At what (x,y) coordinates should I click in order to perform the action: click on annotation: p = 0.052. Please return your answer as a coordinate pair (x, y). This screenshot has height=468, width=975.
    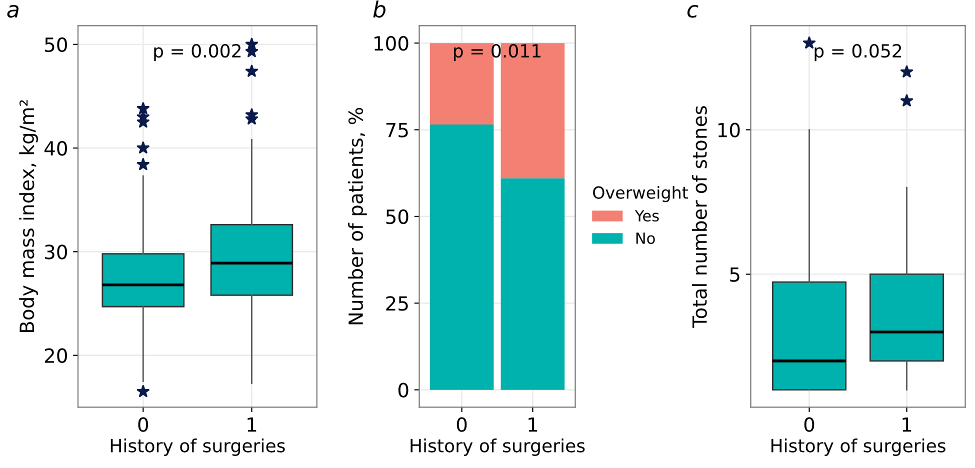
    Looking at the image, I should click on (858, 53).